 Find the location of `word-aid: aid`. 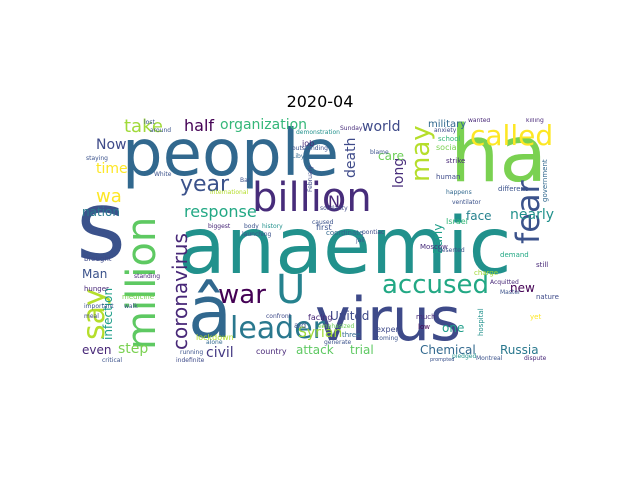

word-aid: aid is located at coordinates (300, 325).